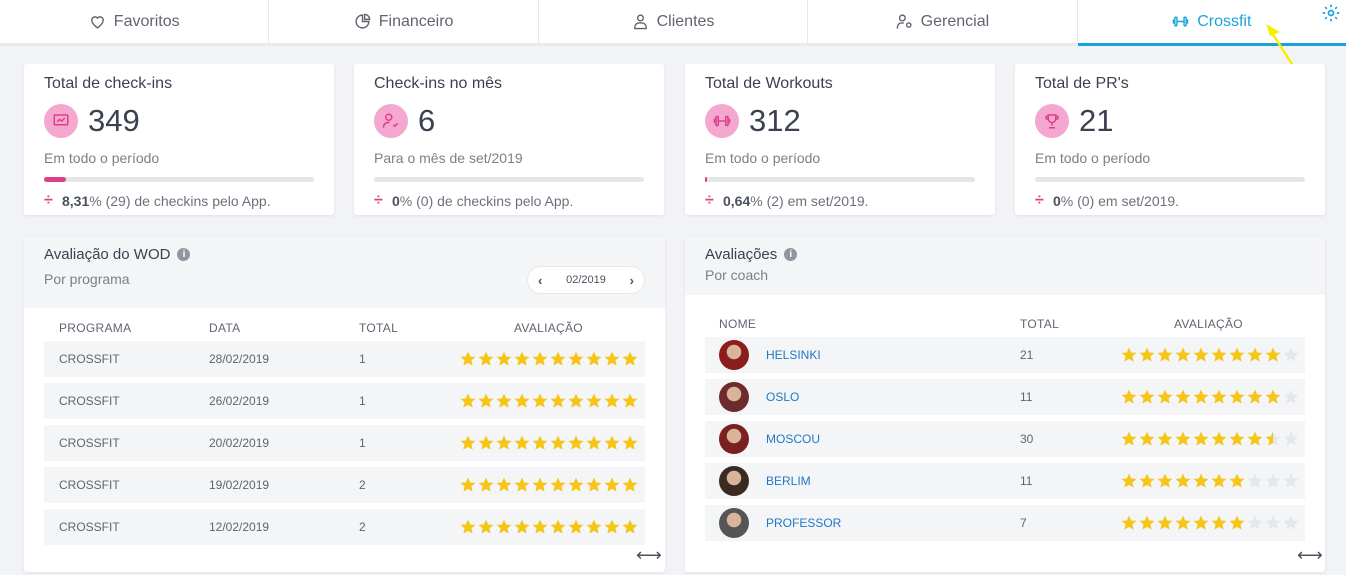  What do you see at coordinates (540, 280) in the screenshot?
I see `prev-month-button: ‹` at bounding box center [540, 280].